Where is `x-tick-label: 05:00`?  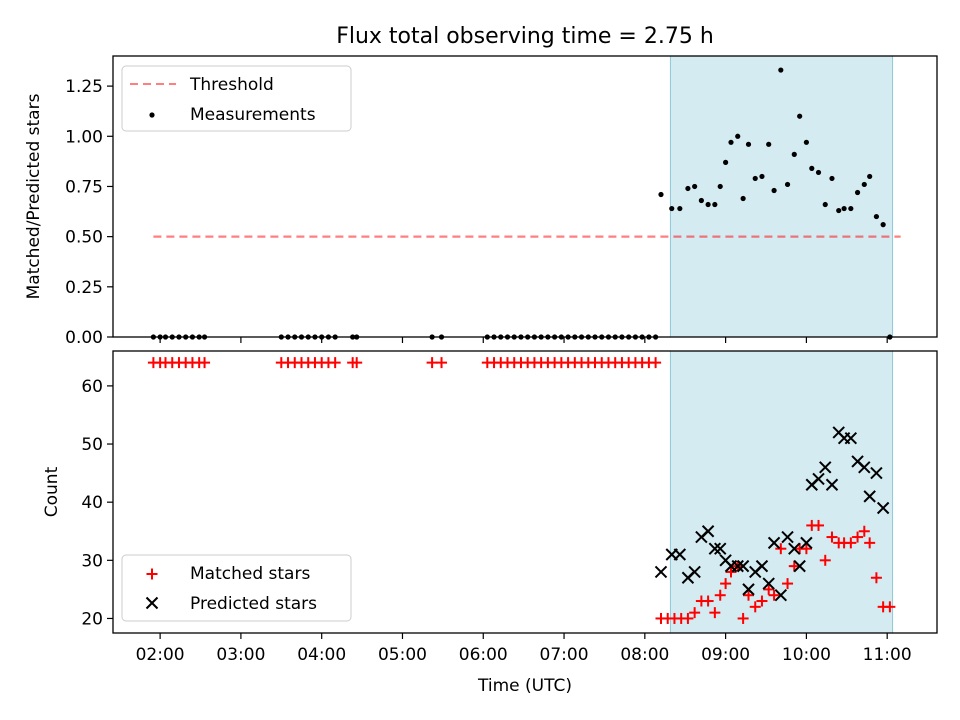
x-tick-label: 05:00 is located at coordinates (402, 655).